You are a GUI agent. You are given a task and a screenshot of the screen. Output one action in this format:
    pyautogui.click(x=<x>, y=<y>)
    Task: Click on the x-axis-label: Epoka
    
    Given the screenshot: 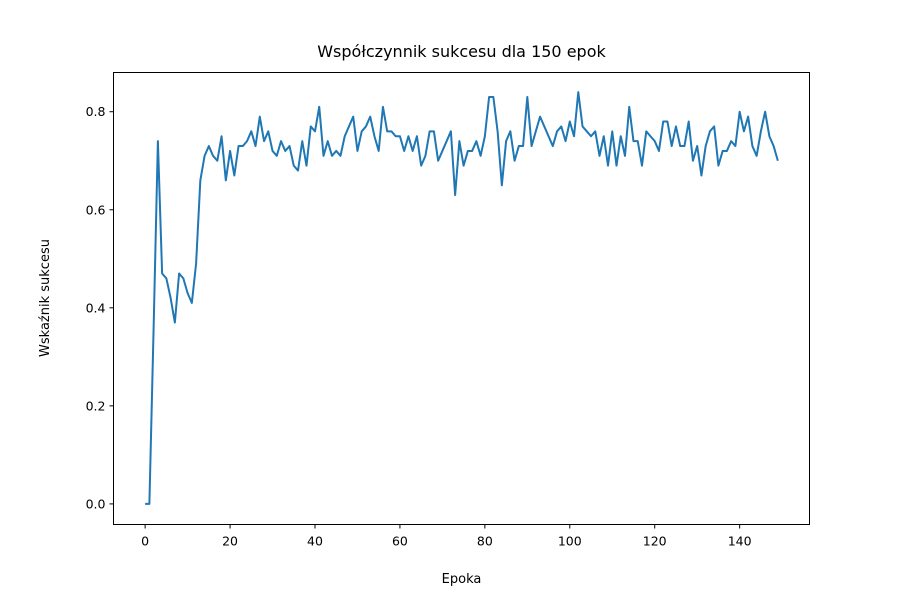 What is the action you would take?
    pyautogui.click(x=462, y=579)
    